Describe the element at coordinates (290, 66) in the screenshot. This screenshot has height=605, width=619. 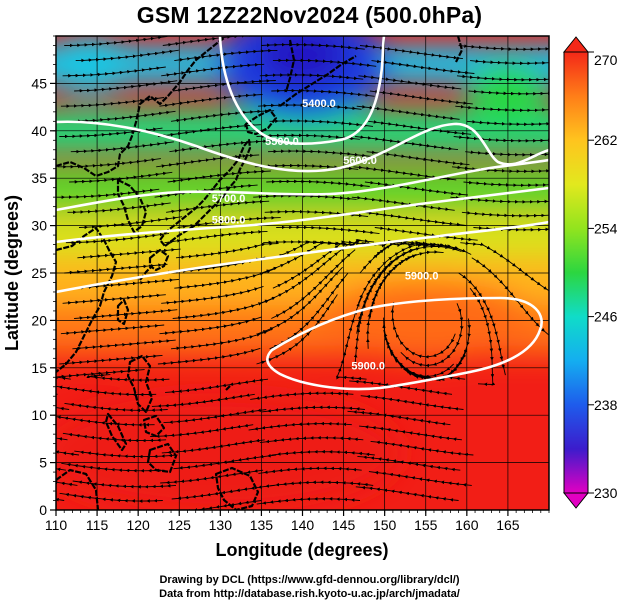
I see `sakhalin-coast` at that location.